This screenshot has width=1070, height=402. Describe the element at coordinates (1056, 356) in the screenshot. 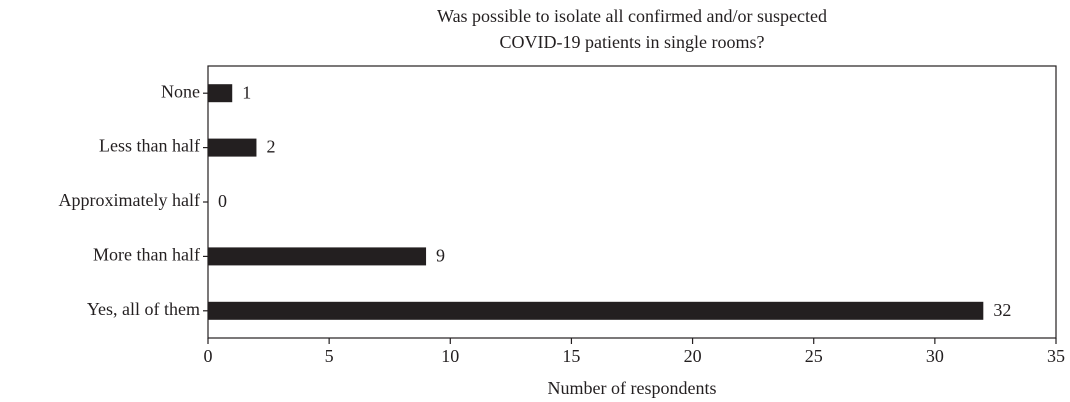

I see `x-tick-label: 35` at that location.